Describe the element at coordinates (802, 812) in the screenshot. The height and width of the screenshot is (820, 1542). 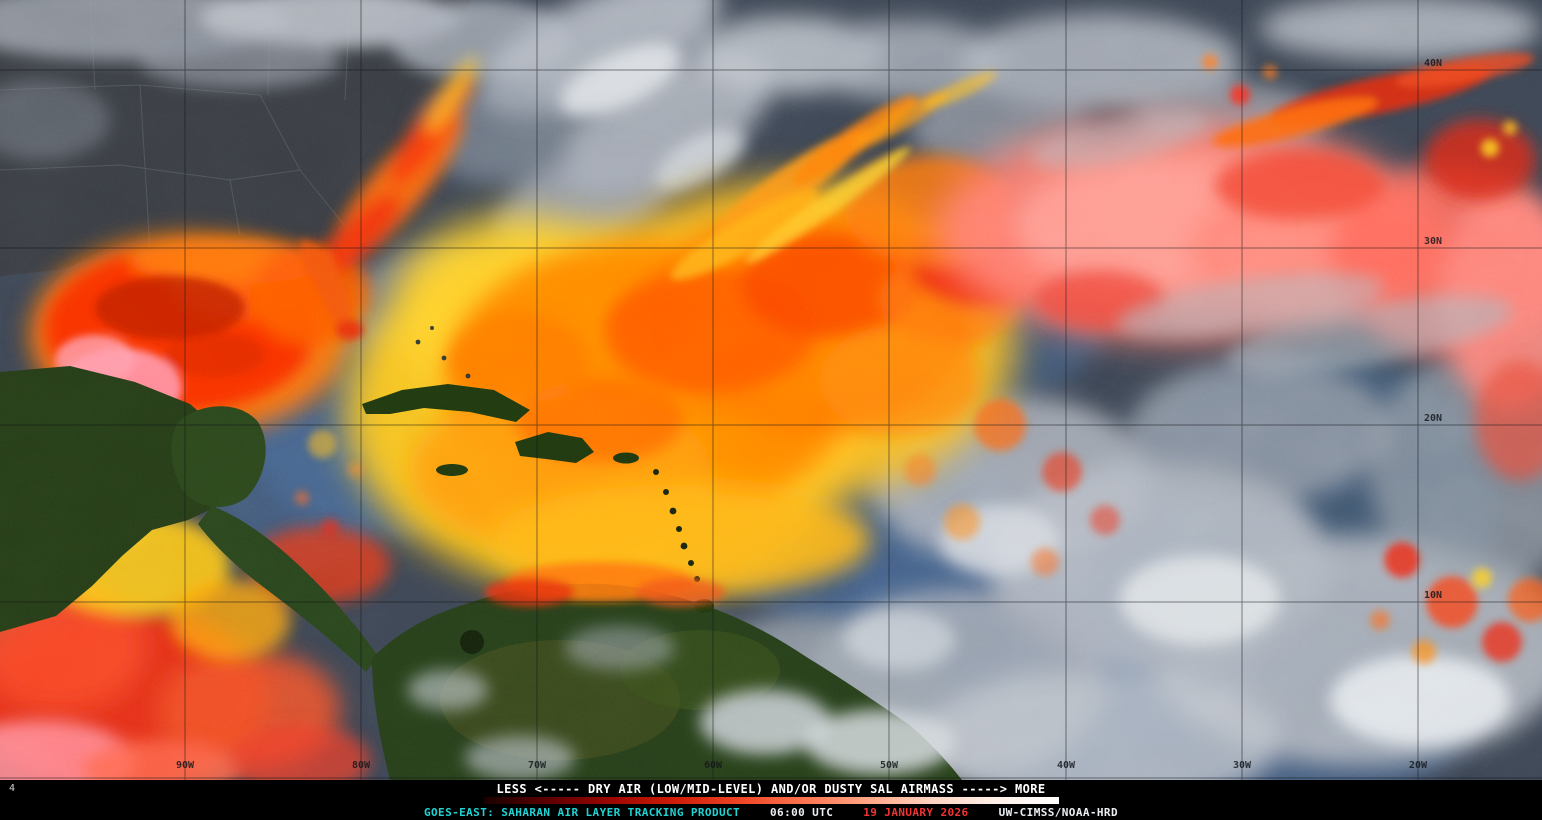
I see `product-time: 06:00 UTC` at that location.